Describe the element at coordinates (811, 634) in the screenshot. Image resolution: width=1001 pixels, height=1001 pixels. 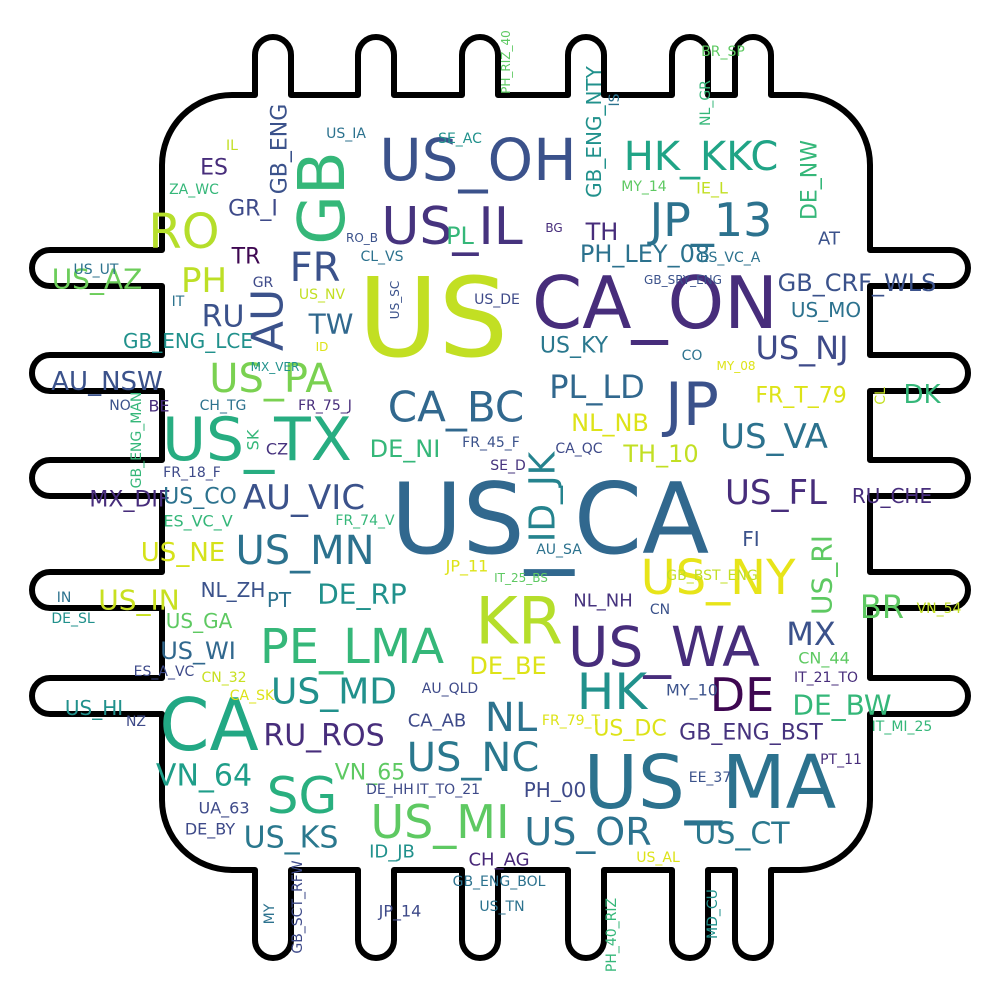
I see `cloud-word: MX` at that location.